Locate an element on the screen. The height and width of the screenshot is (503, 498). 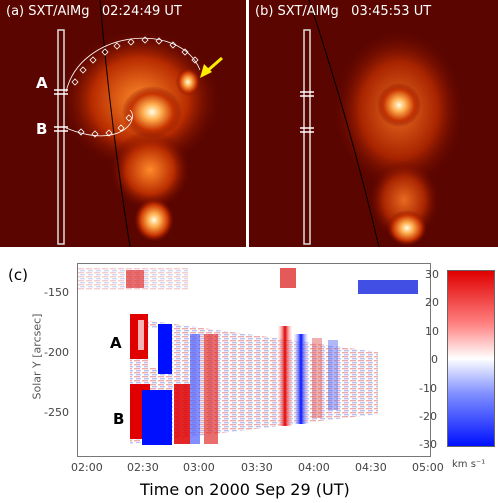
panel-a-time: 02:24:49 UT is located at coordinates (141, 11).